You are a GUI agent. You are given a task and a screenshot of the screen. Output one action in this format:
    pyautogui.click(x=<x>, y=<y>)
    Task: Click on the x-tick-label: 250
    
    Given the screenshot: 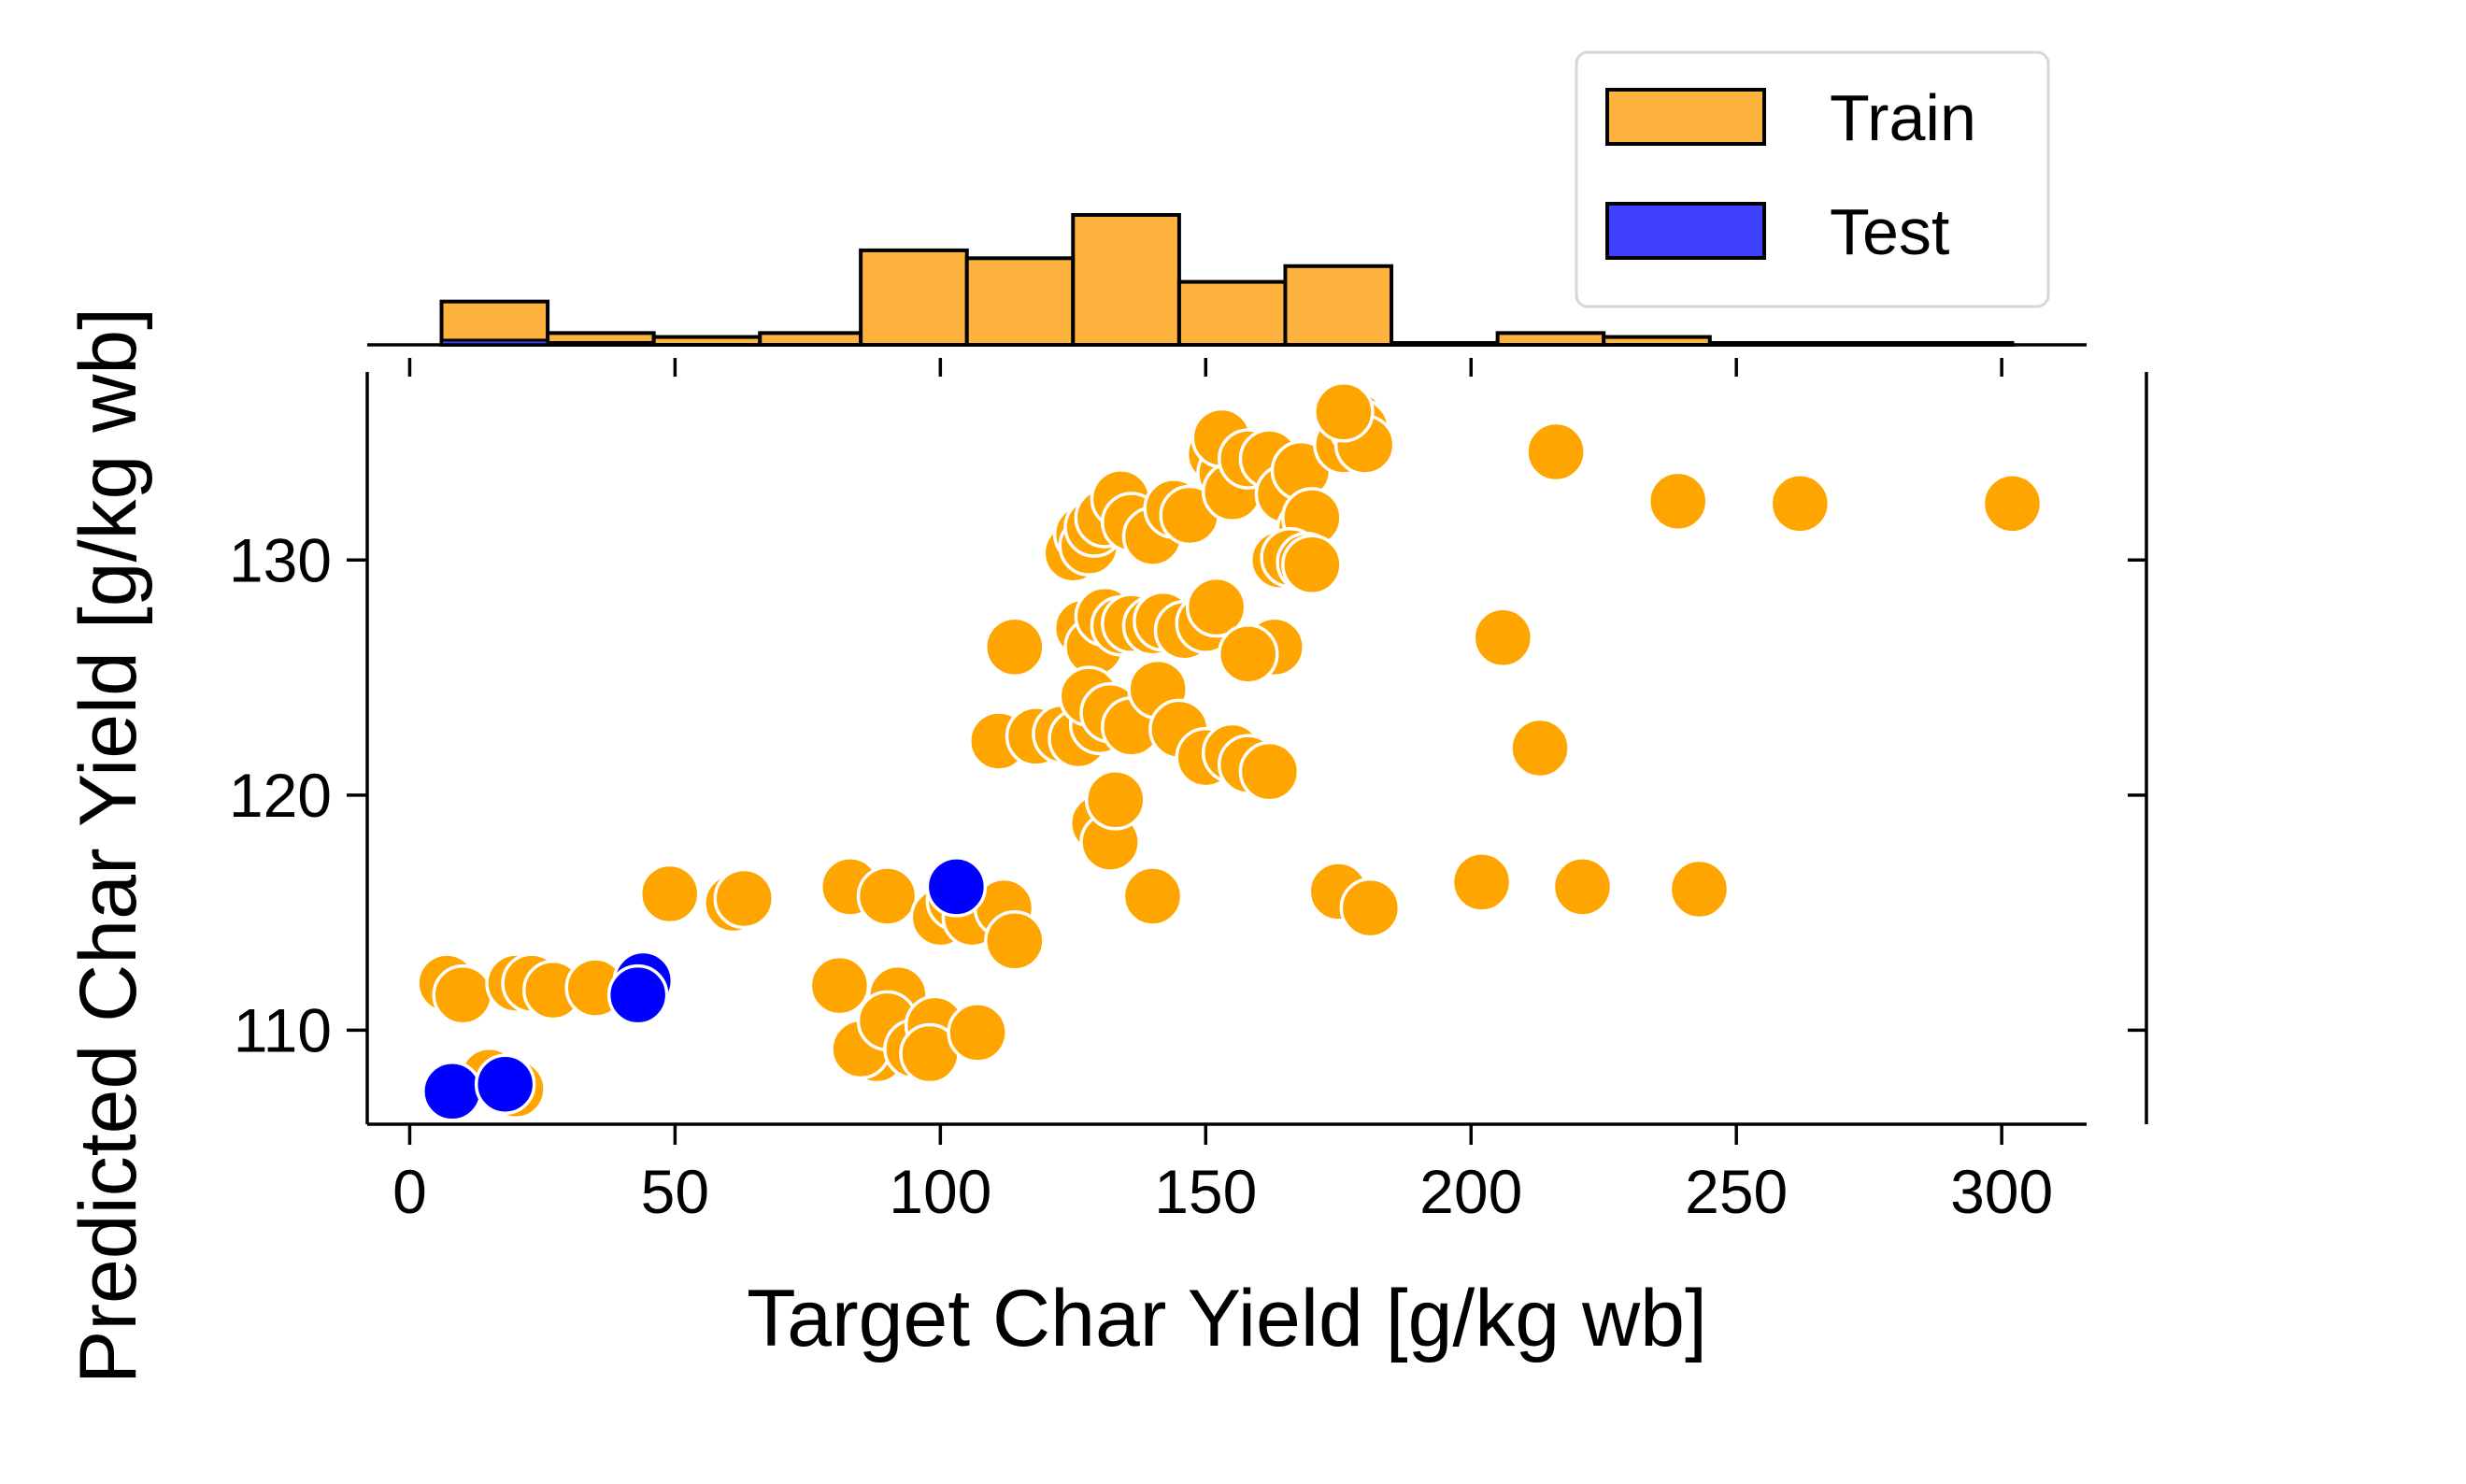 What is the action you would take?
    pyautogui.click(x=1736, y=1191)
    